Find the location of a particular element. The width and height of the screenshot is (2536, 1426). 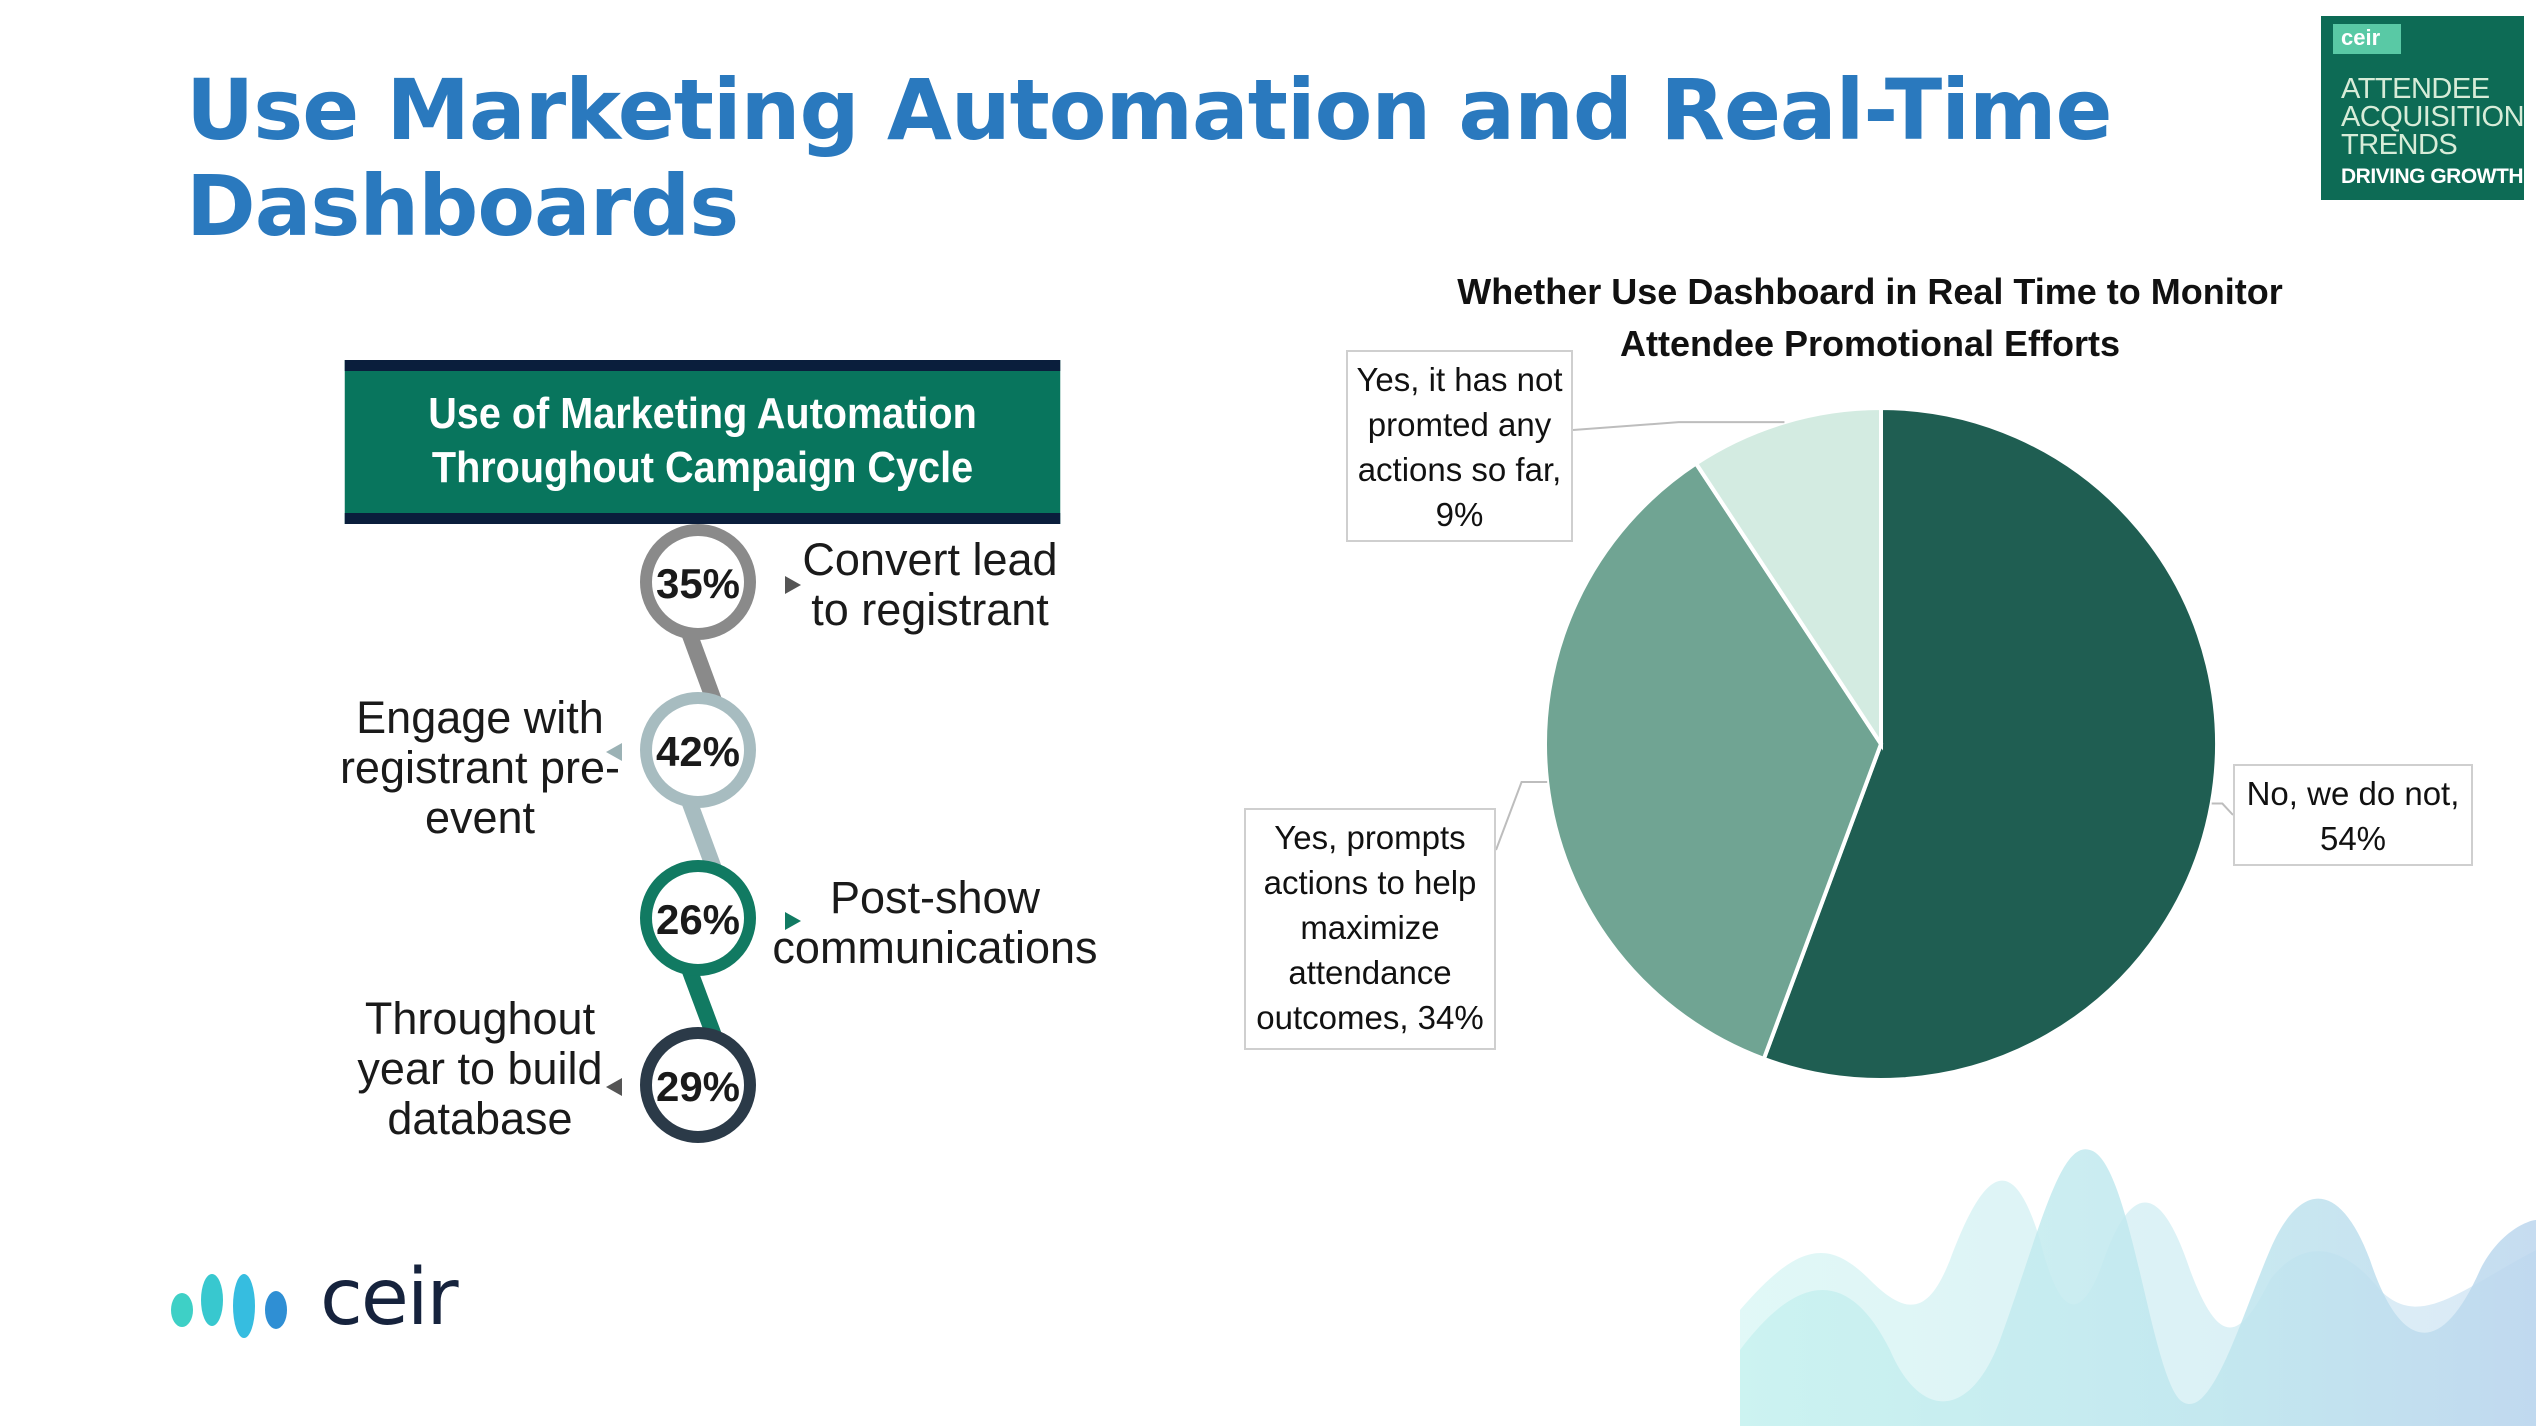

pie-callout-no: No, we do not, 54% is located at coordinates (2353, 815).